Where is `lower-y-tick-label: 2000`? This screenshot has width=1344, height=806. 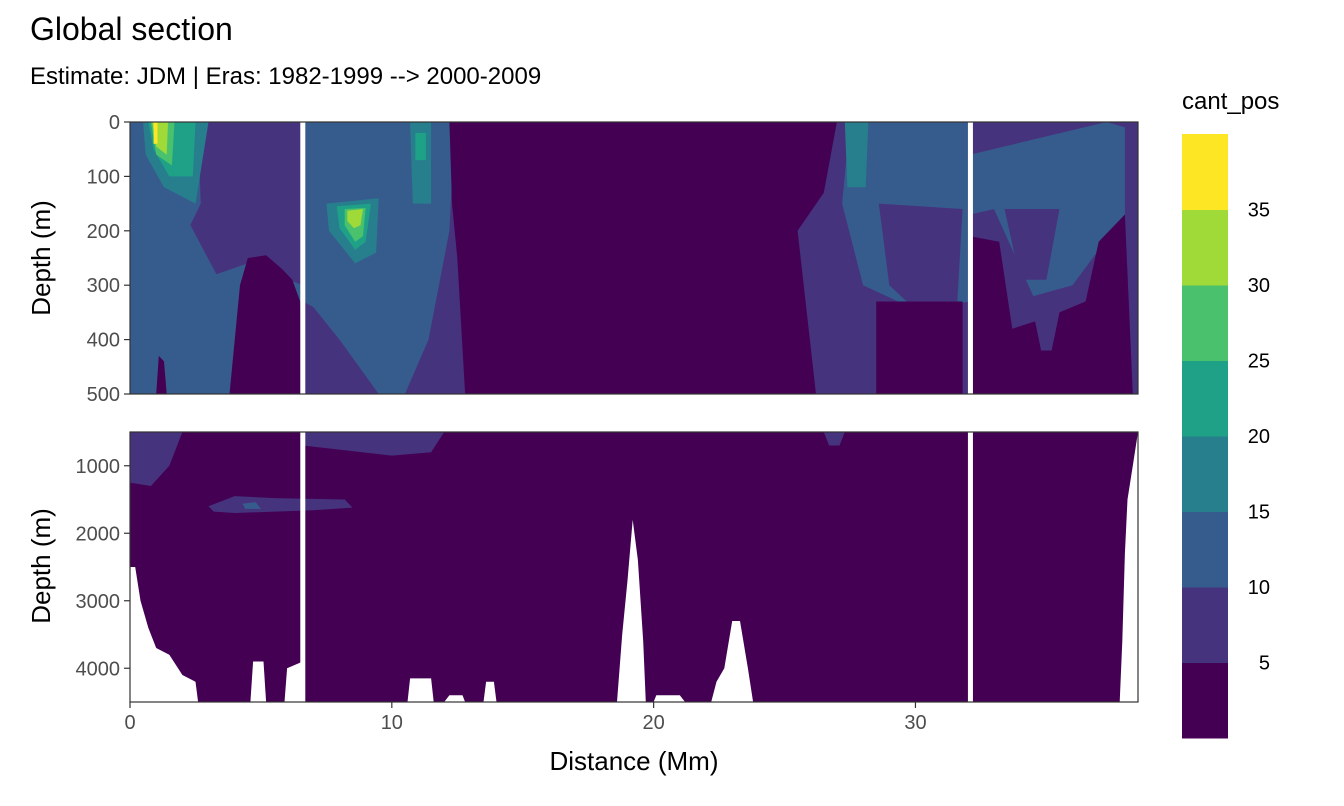 lower-y-tick-label: 2000 is located at coordinates (98, 534).